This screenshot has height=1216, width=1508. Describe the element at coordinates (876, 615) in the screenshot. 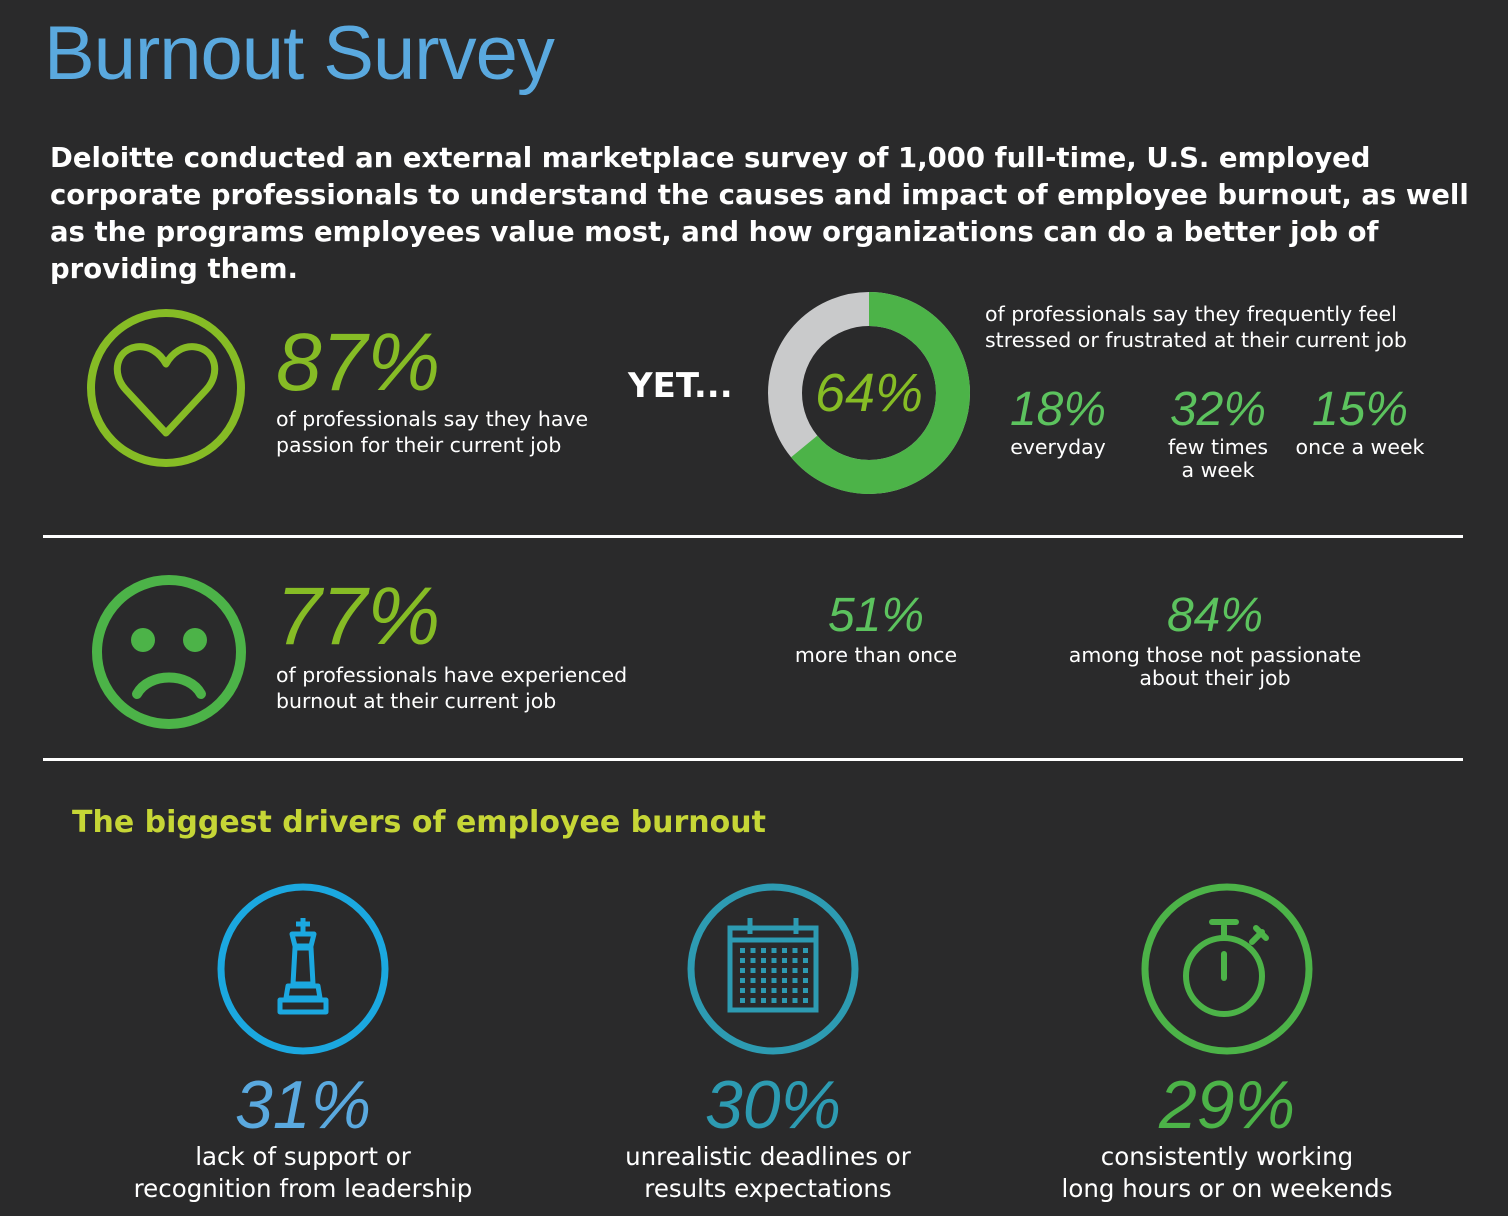

I see `more-than-once-value: 51%` at that location.